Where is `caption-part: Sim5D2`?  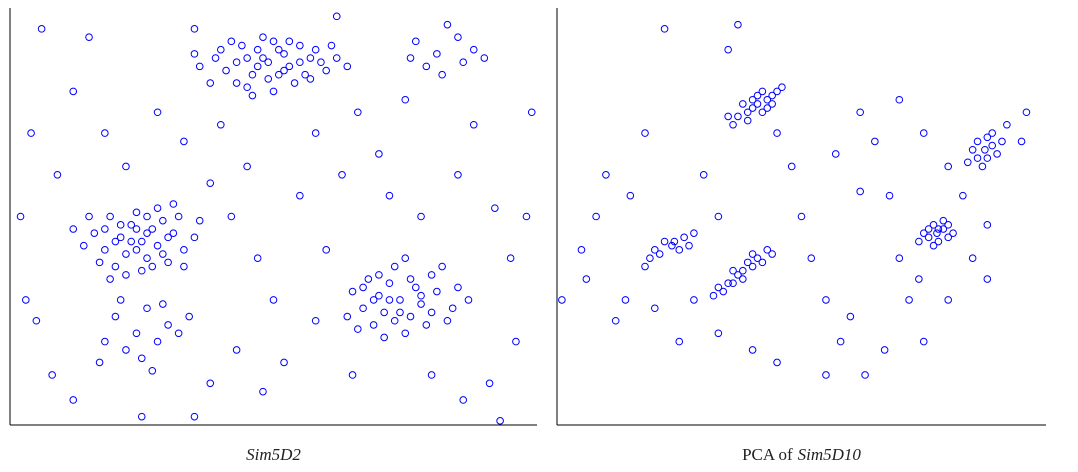
caption-part: Sim5D2 is located at coordinates (273, 454).